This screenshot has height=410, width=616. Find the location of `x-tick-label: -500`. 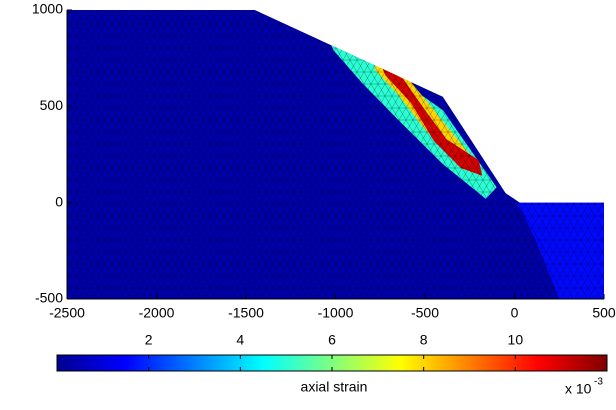

x-tick-label: -500 is located at coordinates (425, 313).